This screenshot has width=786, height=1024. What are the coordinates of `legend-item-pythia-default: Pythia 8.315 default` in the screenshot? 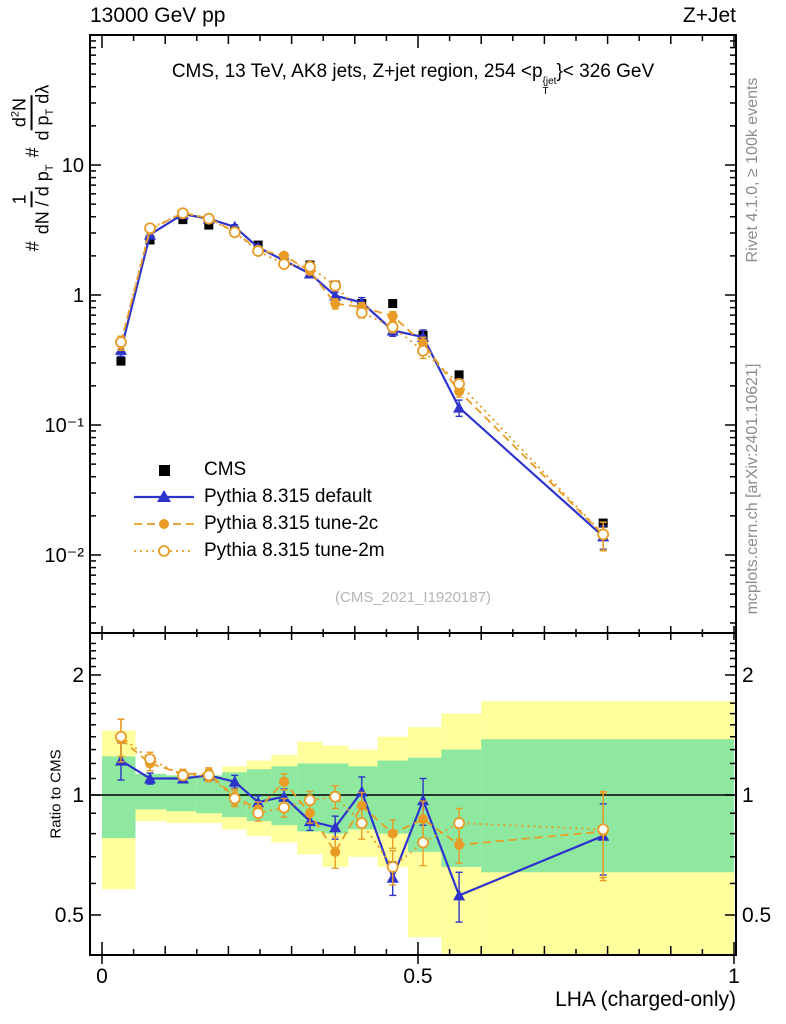 It's located at (259, 496).